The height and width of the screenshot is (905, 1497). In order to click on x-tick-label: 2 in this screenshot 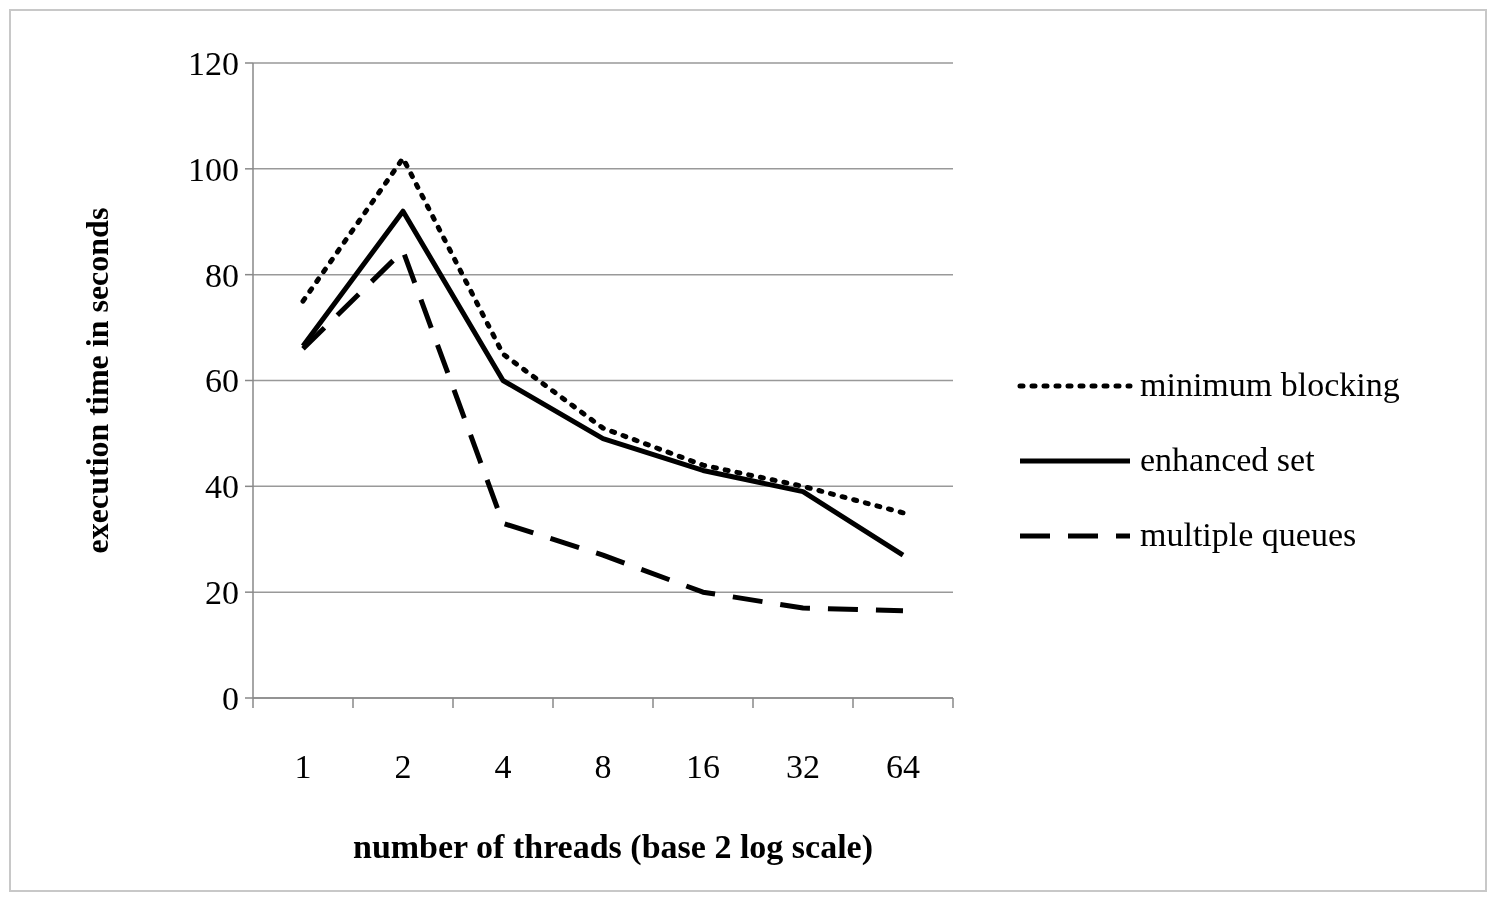, I will do `click(403, 766)`.